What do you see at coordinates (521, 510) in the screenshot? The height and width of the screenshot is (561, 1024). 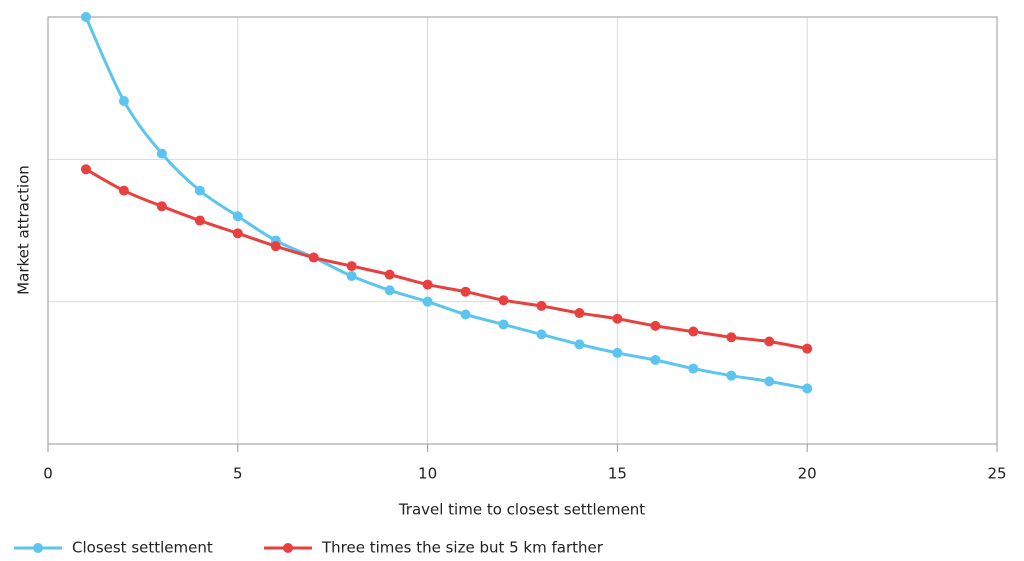 I see `x-axis-label: Travel time to closest settlement` at bounding box center [521, 510].